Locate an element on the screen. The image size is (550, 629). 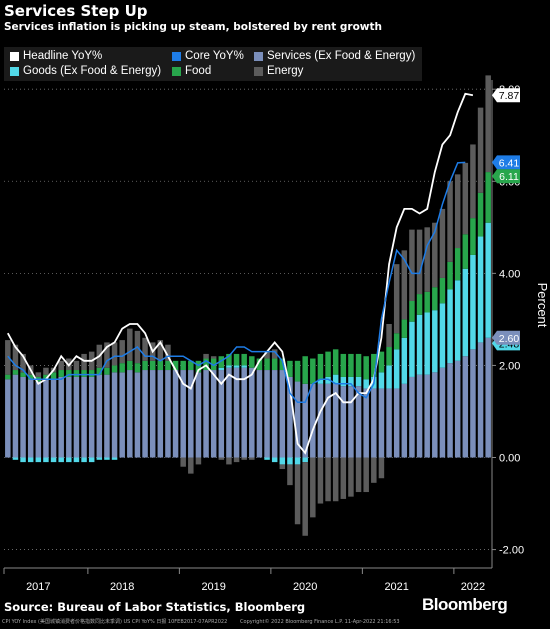
y-tick-label: -2.00 is located at coordinates (511, 551).